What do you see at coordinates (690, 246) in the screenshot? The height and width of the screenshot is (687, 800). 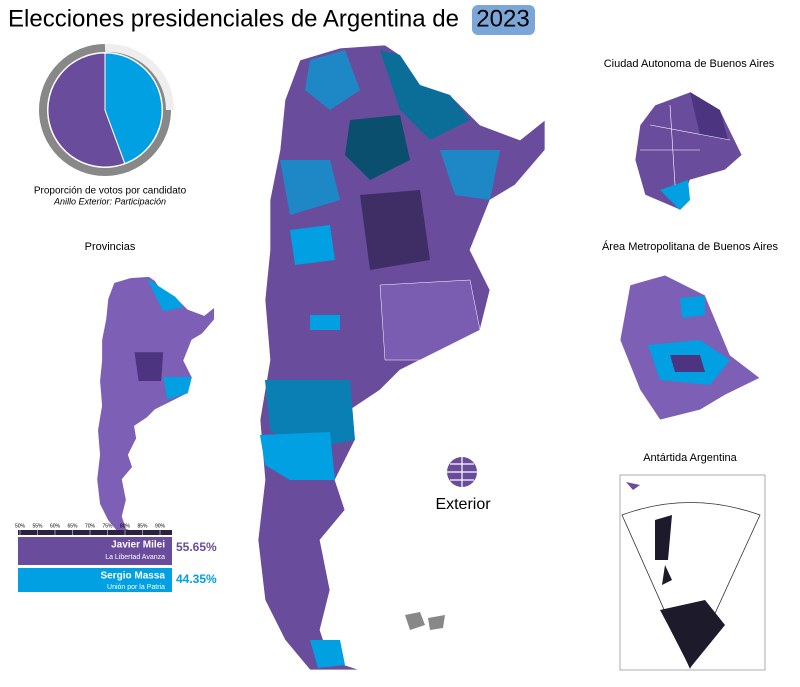 I see `amba-label: Área Metropolitana de Buenos Aires` at bounding box center [690, 246].